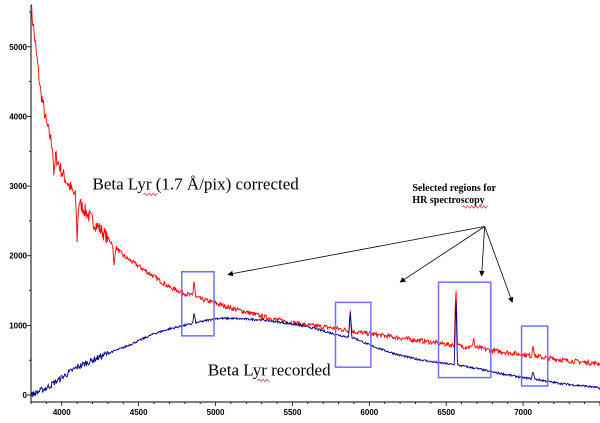  What do you see at coordinates (446, 412) in the screenshot?
I see `x-tick-label: 6500` at bounding box center [446, 412].